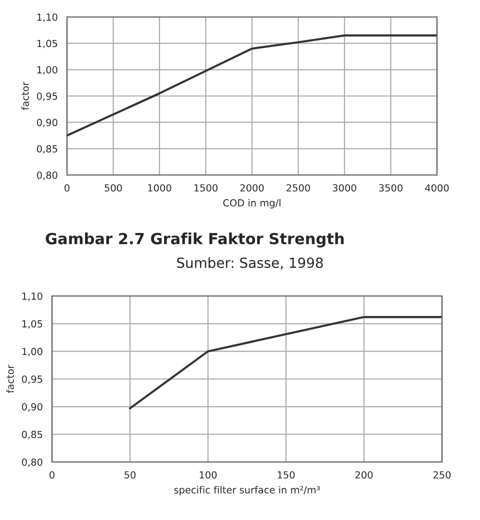 Image resolution: width=480 pixels, height=520 pixels. What do you see at coordinates (206, 188) in the screenshot?
I see `x-tick-label: 1500` at bounding box center [206, 188].